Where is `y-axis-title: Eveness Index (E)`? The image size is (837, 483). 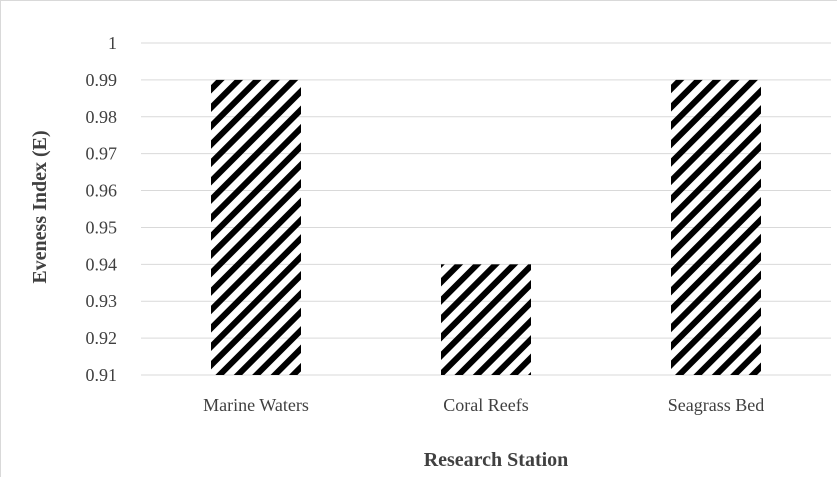 y-axis-title: Eveness Index (E) is located at coordinates (40, 206).